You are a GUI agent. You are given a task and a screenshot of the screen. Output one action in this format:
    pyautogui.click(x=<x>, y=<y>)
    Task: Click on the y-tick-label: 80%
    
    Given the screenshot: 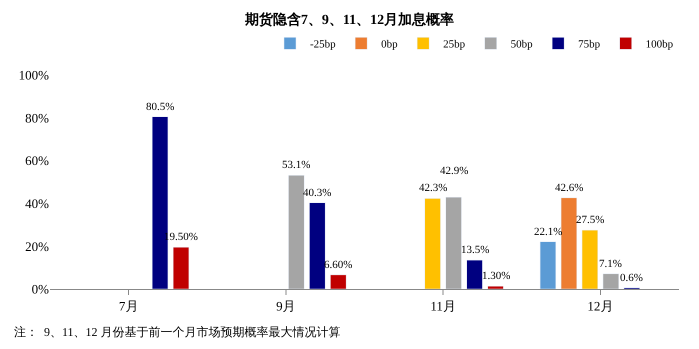 What is the action you would take?
    pyautogui.click(x=37, y=118)
    